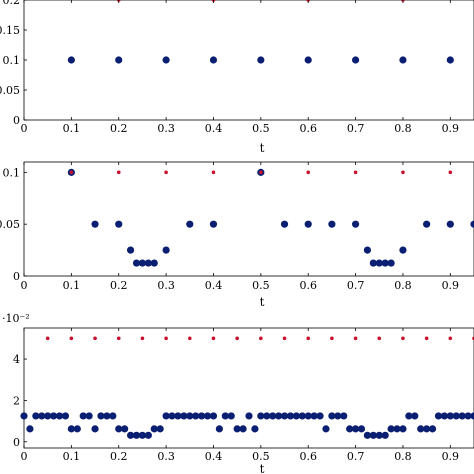  Describe the element at coordinates (308, 128) in the screenshot. I see `panel-1-x-tick-label: 0.6` at that location.